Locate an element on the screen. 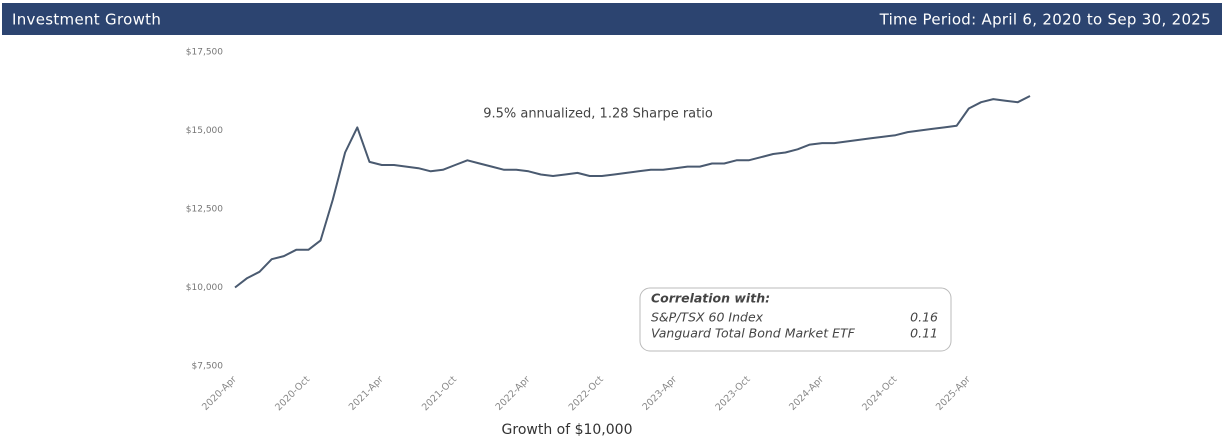  x-tick-label: 2021-Apr is located at coordinates (366, 393).